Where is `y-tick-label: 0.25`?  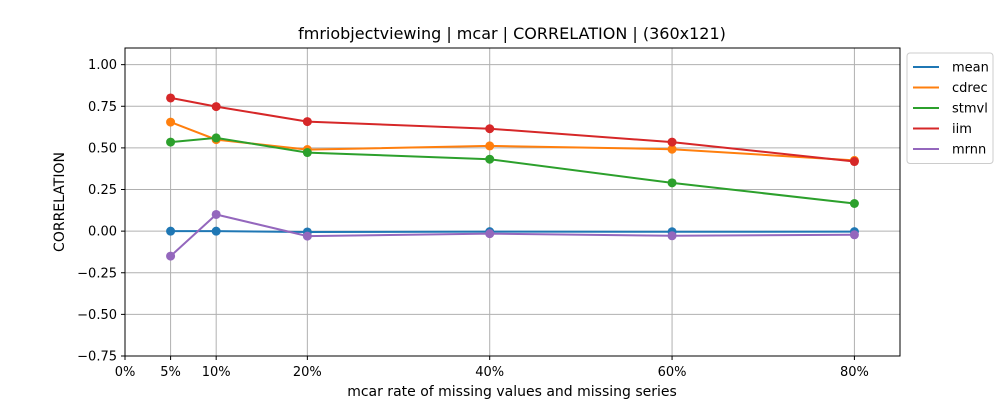 y-tick-label: 0.25 is located at coordinates (102, 190).